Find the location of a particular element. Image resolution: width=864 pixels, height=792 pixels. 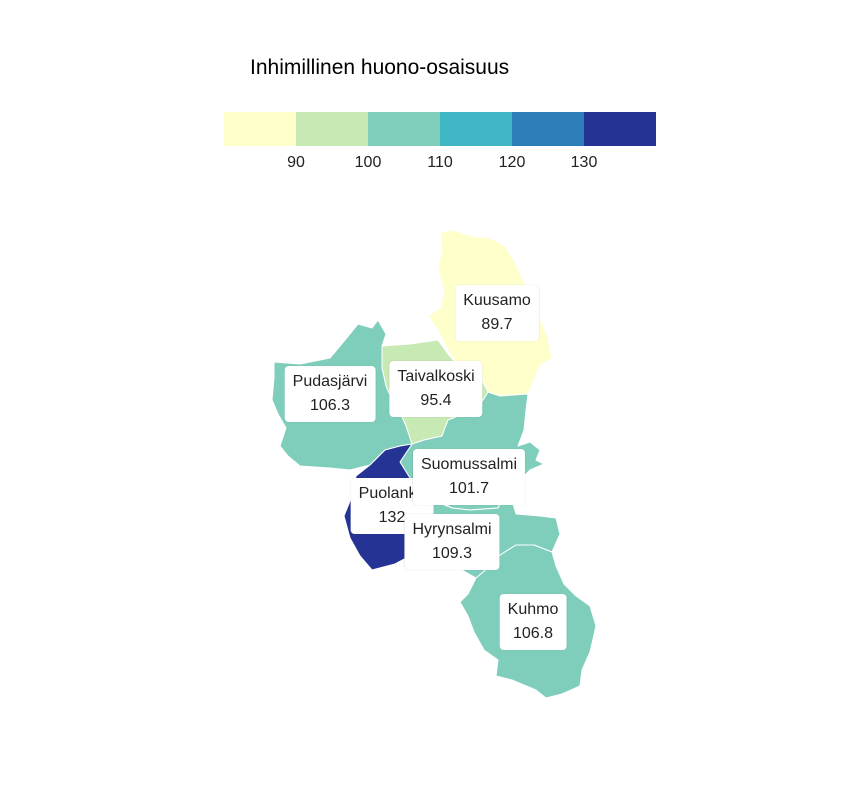

legend-title: Inhimillinen huono-osaisuus is located at coordinates (380, 67).